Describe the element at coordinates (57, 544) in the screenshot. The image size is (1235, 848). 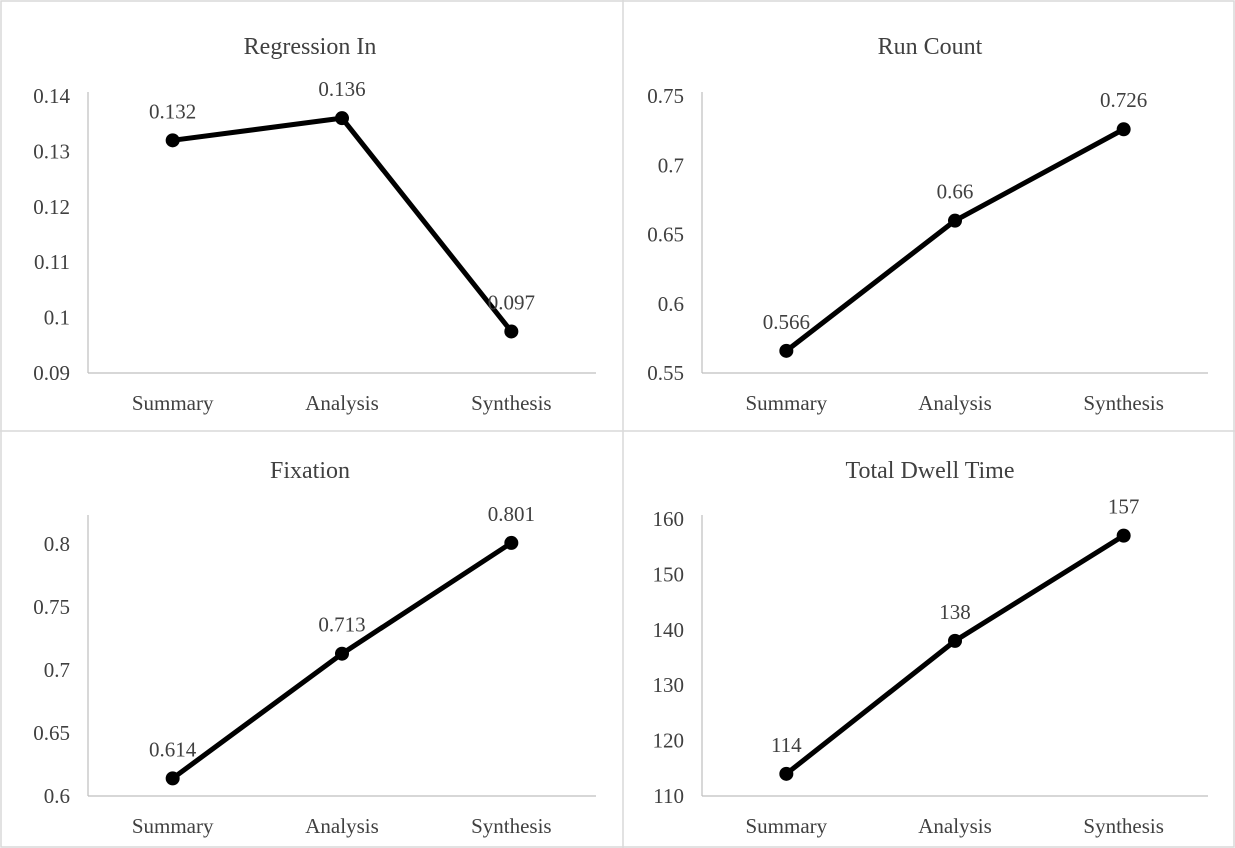
I see `y-tick-label: 0.8` at that location.